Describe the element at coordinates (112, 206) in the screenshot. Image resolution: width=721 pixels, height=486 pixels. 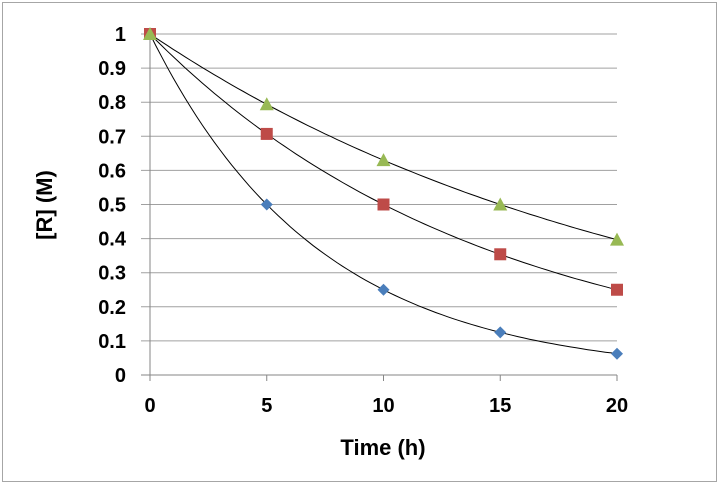
I see `y-tick-label: 0.5` at that location.